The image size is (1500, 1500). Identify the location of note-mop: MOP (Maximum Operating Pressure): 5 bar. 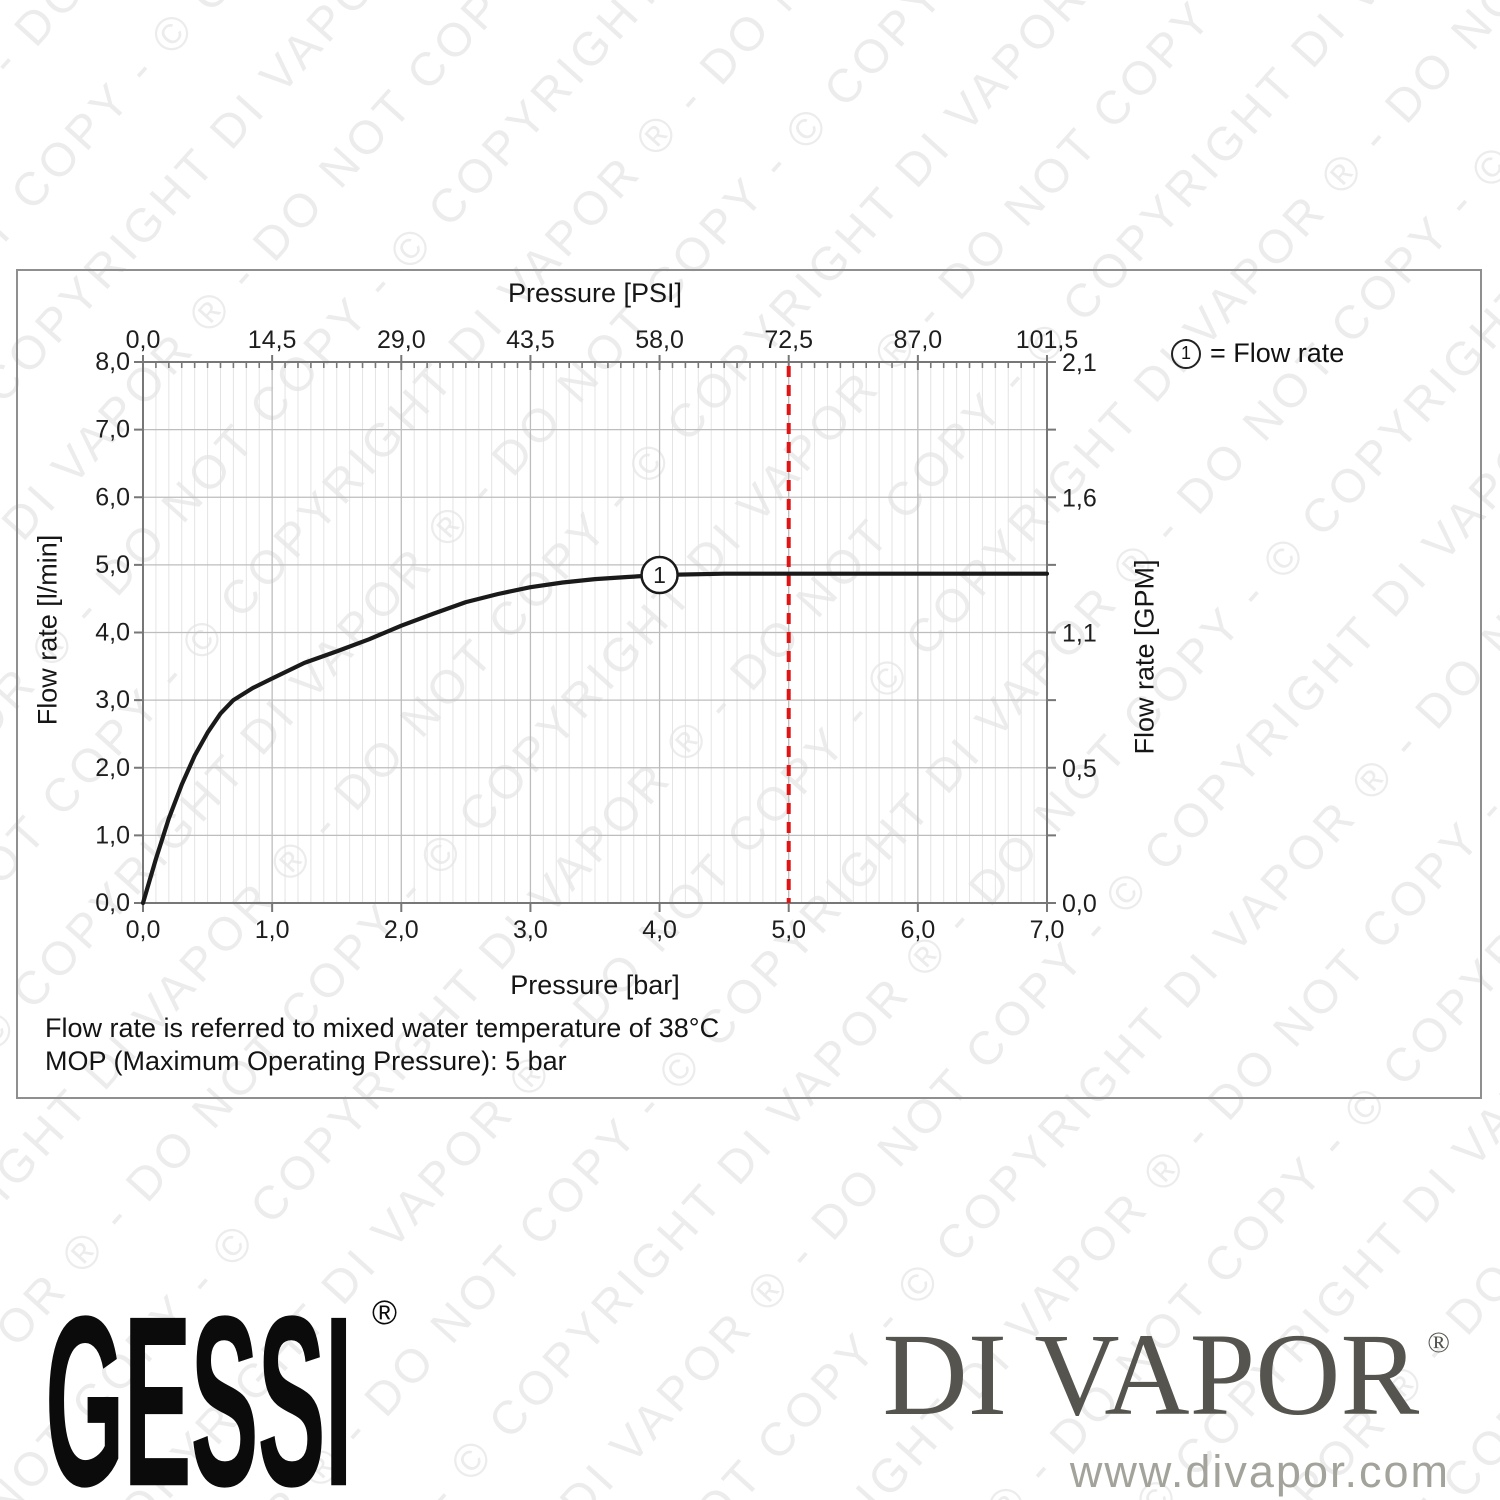
(306, 1061).